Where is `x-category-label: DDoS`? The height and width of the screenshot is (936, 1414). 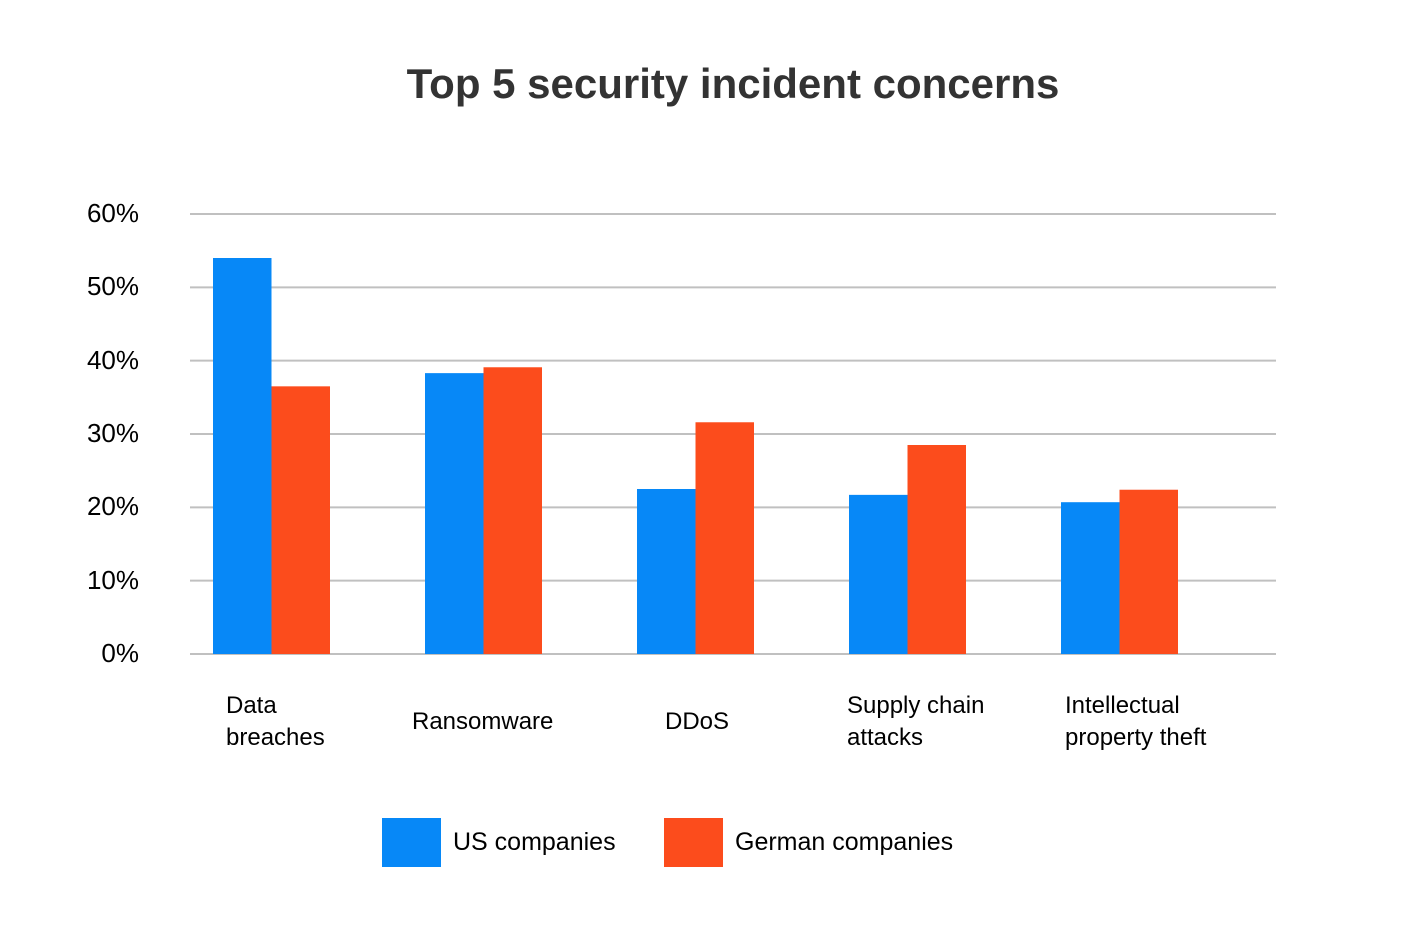 x-category-label: DDoS is located at coordinates (697, 722).